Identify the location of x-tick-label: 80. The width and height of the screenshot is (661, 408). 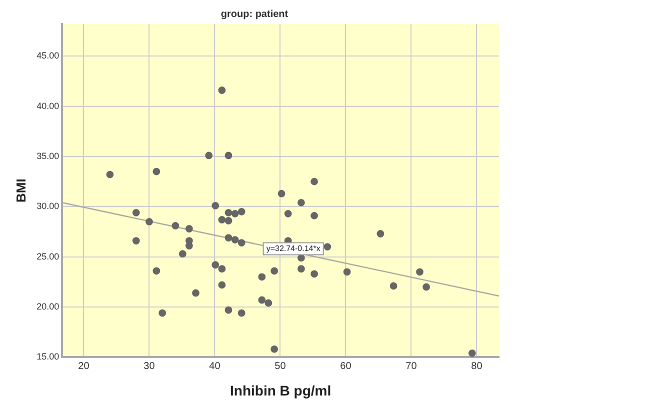
(477, 366).